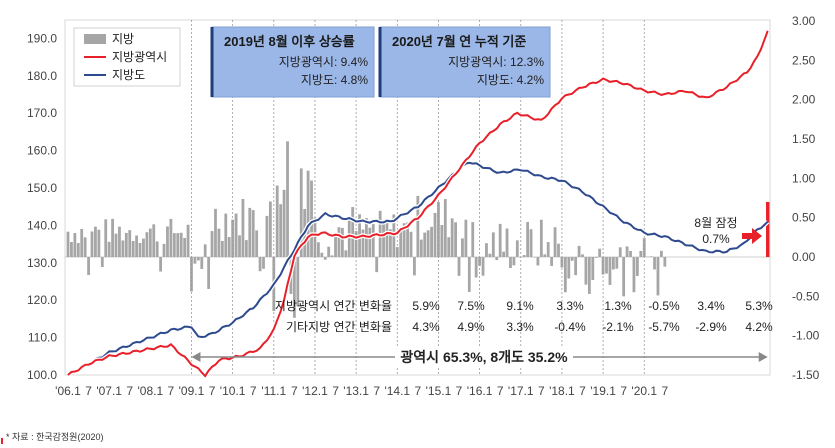 The height and width of the screenshot is (448, 835). Describe the element at coordinates (55, 437) in the screenshot. I see `source-note: * 자료 : 한국감정원(2020)` at that location.